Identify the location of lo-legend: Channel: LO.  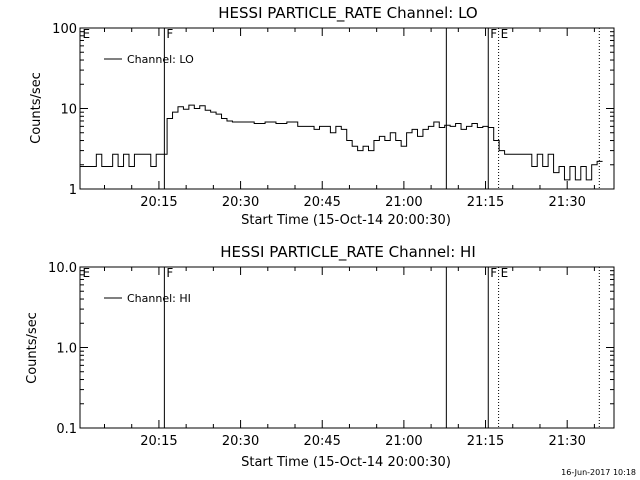
(149, 59).